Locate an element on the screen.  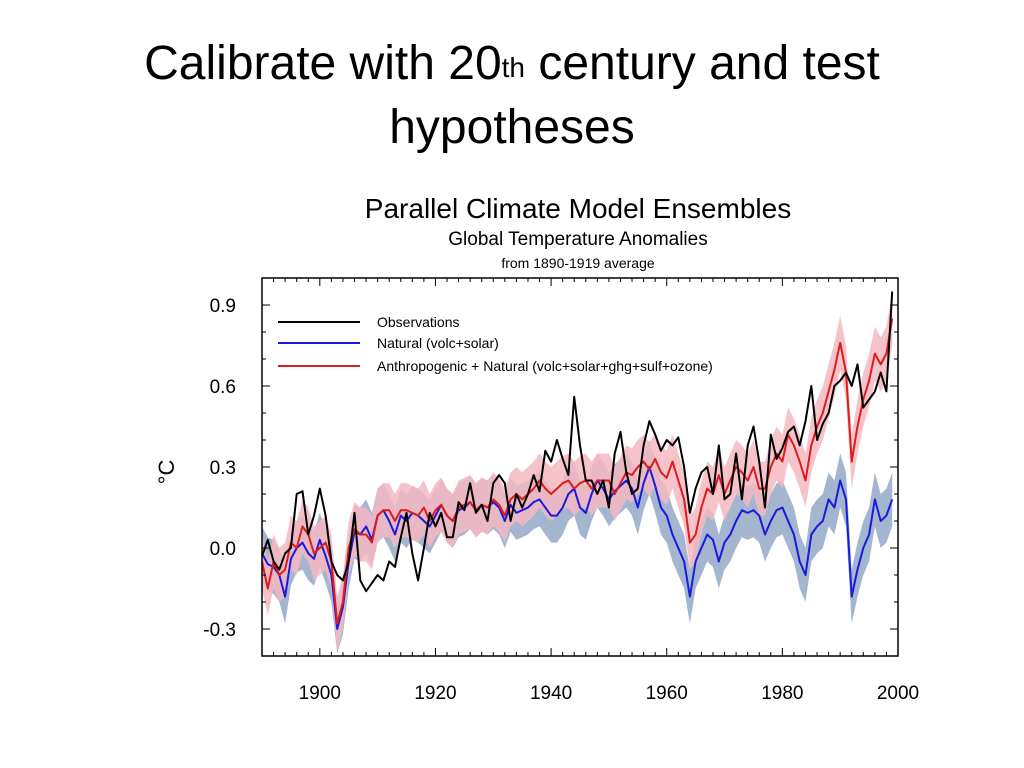
legend-label-natural: Natural (volc+solar) is located at coordinates (438, 343).